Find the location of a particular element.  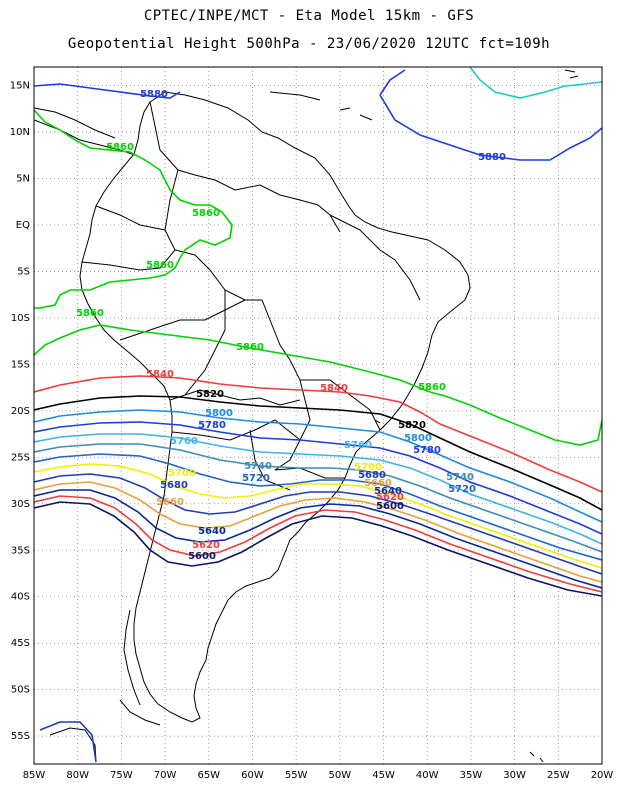

chart-title: CPTEC/INPE/MCT - Eta Model 15km - GFS is located at coordinates (309, 16).